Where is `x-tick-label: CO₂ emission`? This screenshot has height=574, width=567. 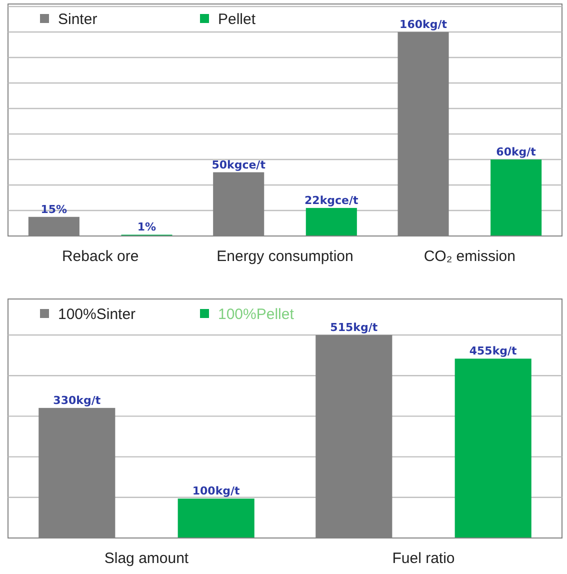 x-tick-label: CO₂ emission is located at coordinates (470, 256).